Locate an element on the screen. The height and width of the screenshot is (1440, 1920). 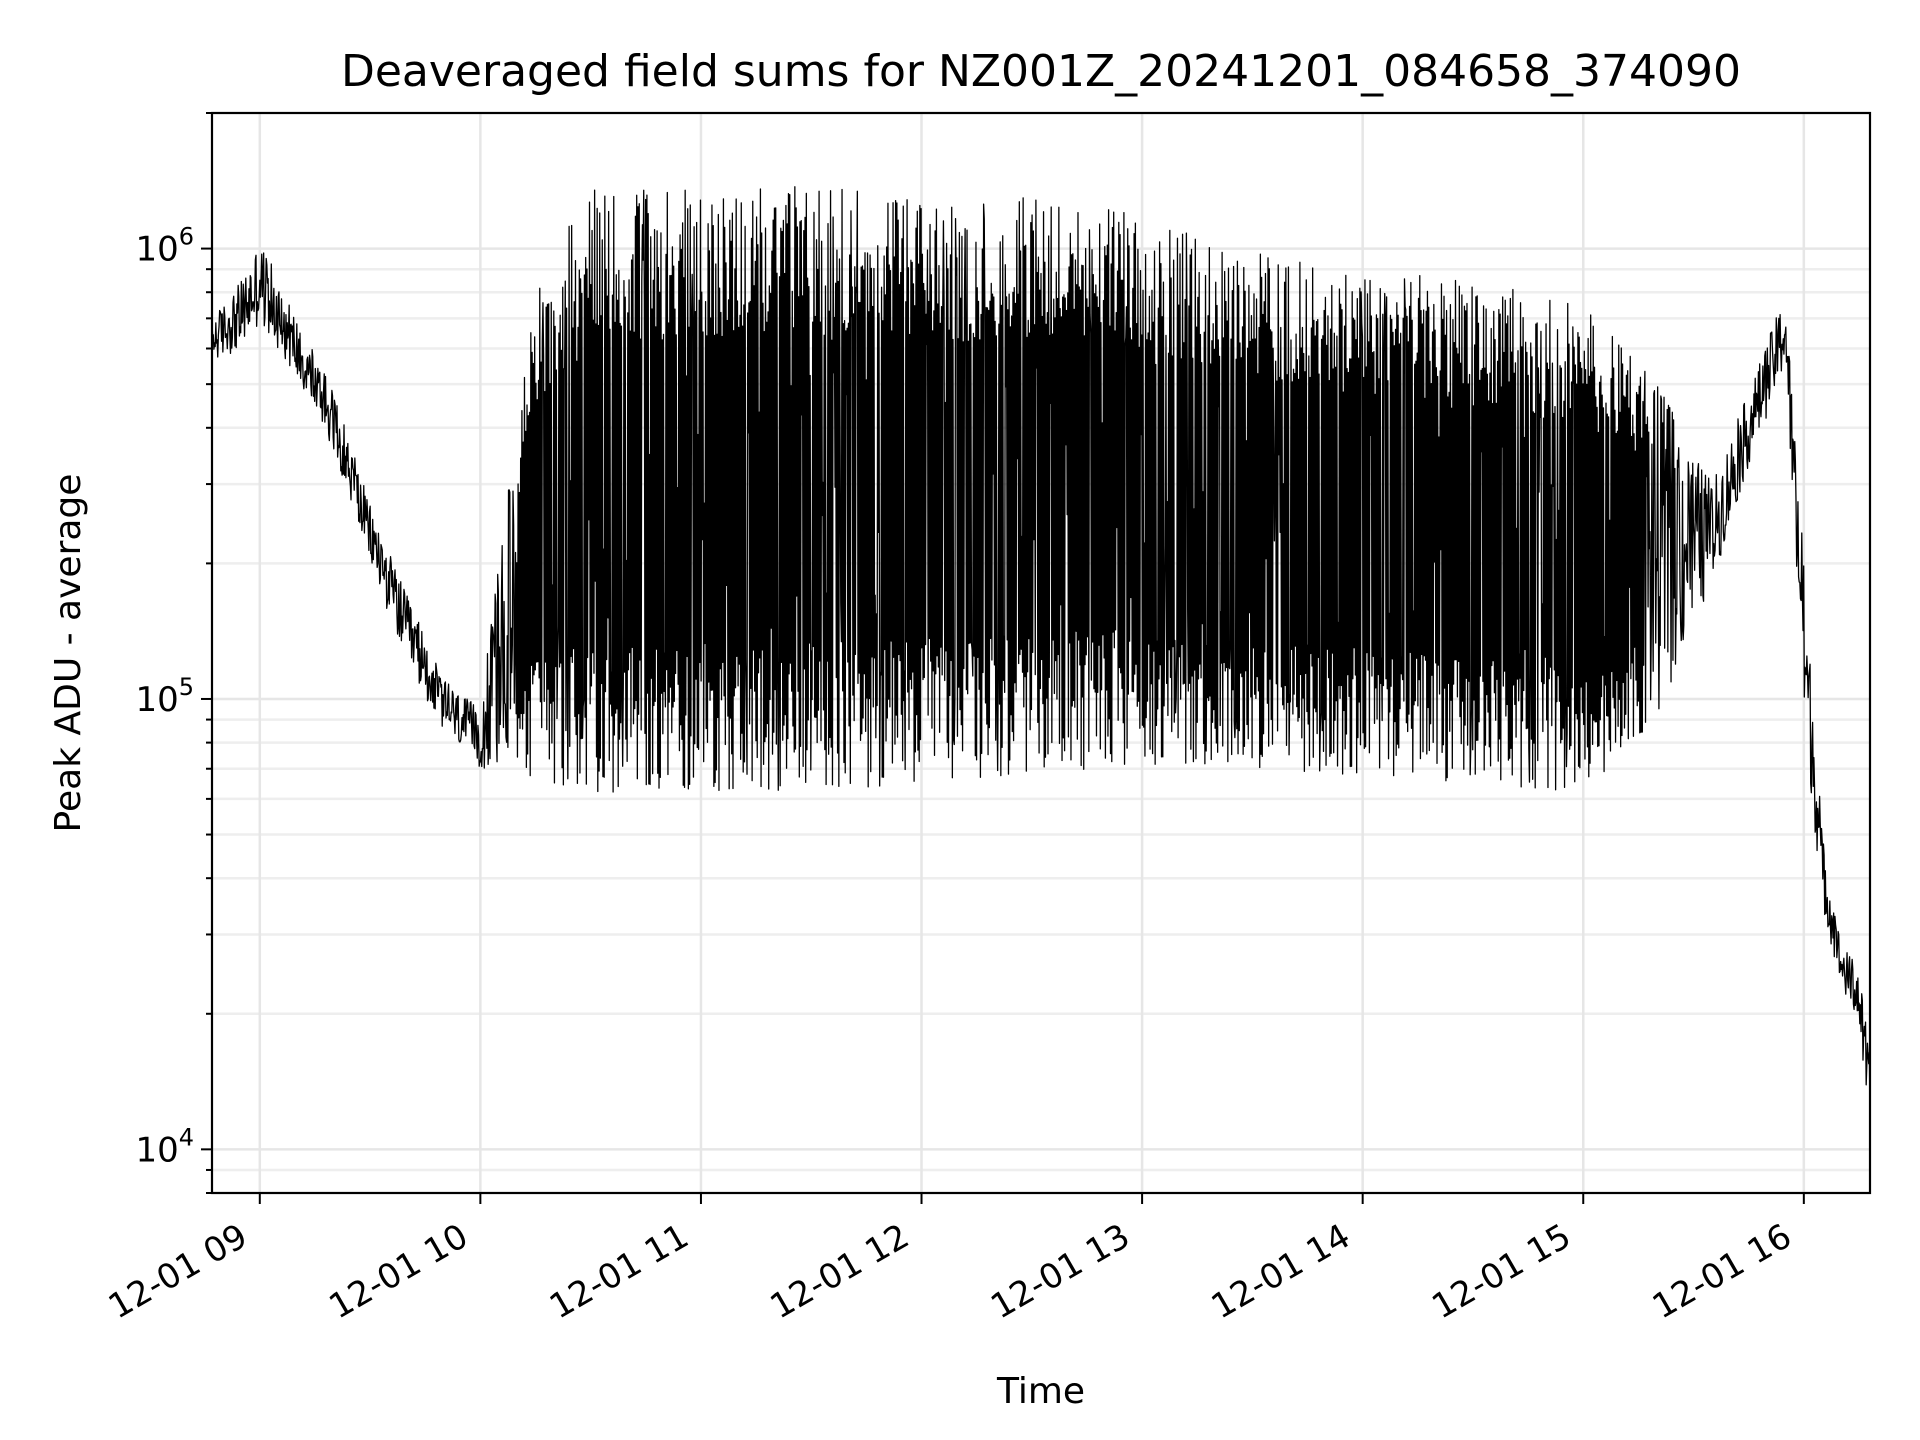
y-tick-label: 10⁴ is located at coordinates (164, 1146).